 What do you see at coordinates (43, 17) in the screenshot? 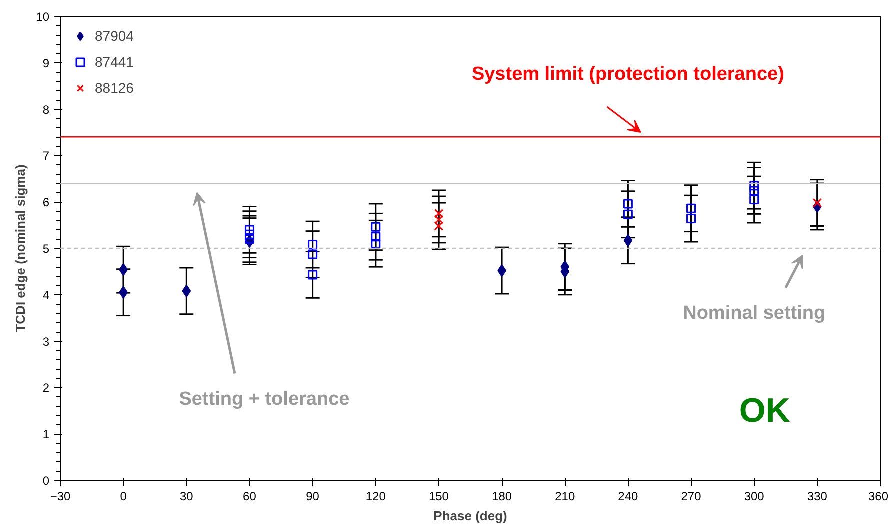
I see `y-tick-label: 10` at bounding box center [43, 17].